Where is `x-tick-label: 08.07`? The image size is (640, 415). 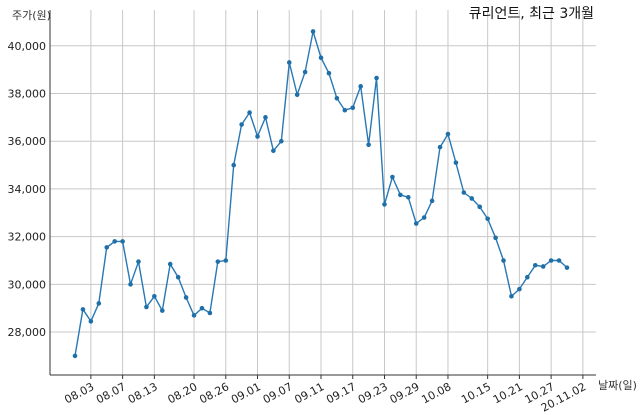 x-tick-label: 08.07 is located at coordinates (111, 393).